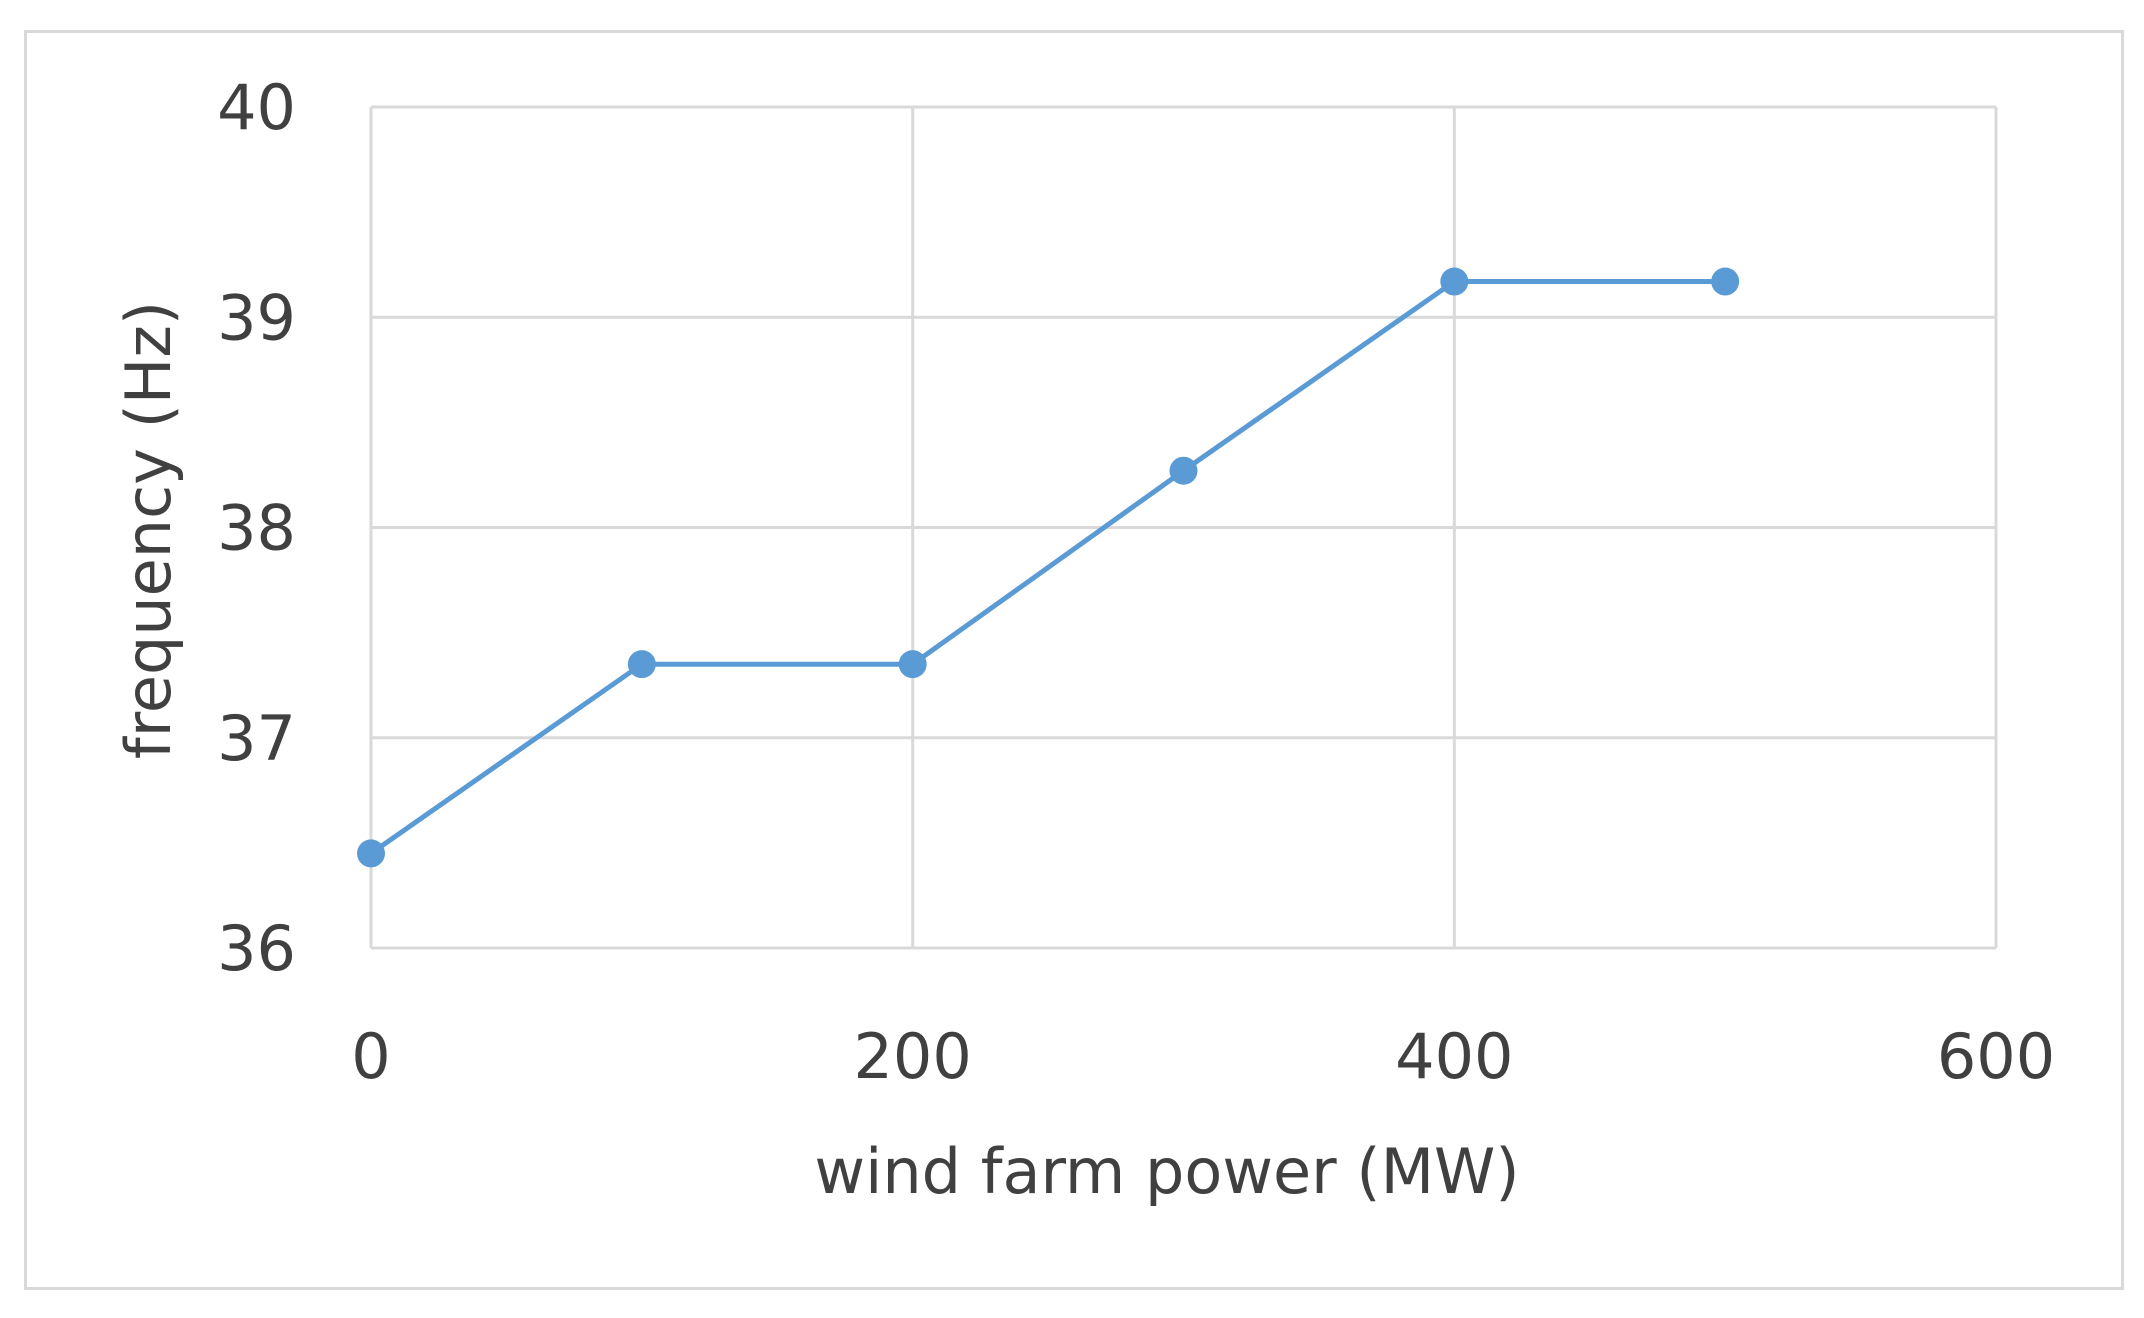 The image size is (2144, 1318). I want to click on y-tick-label: 38, so click(256, 528).